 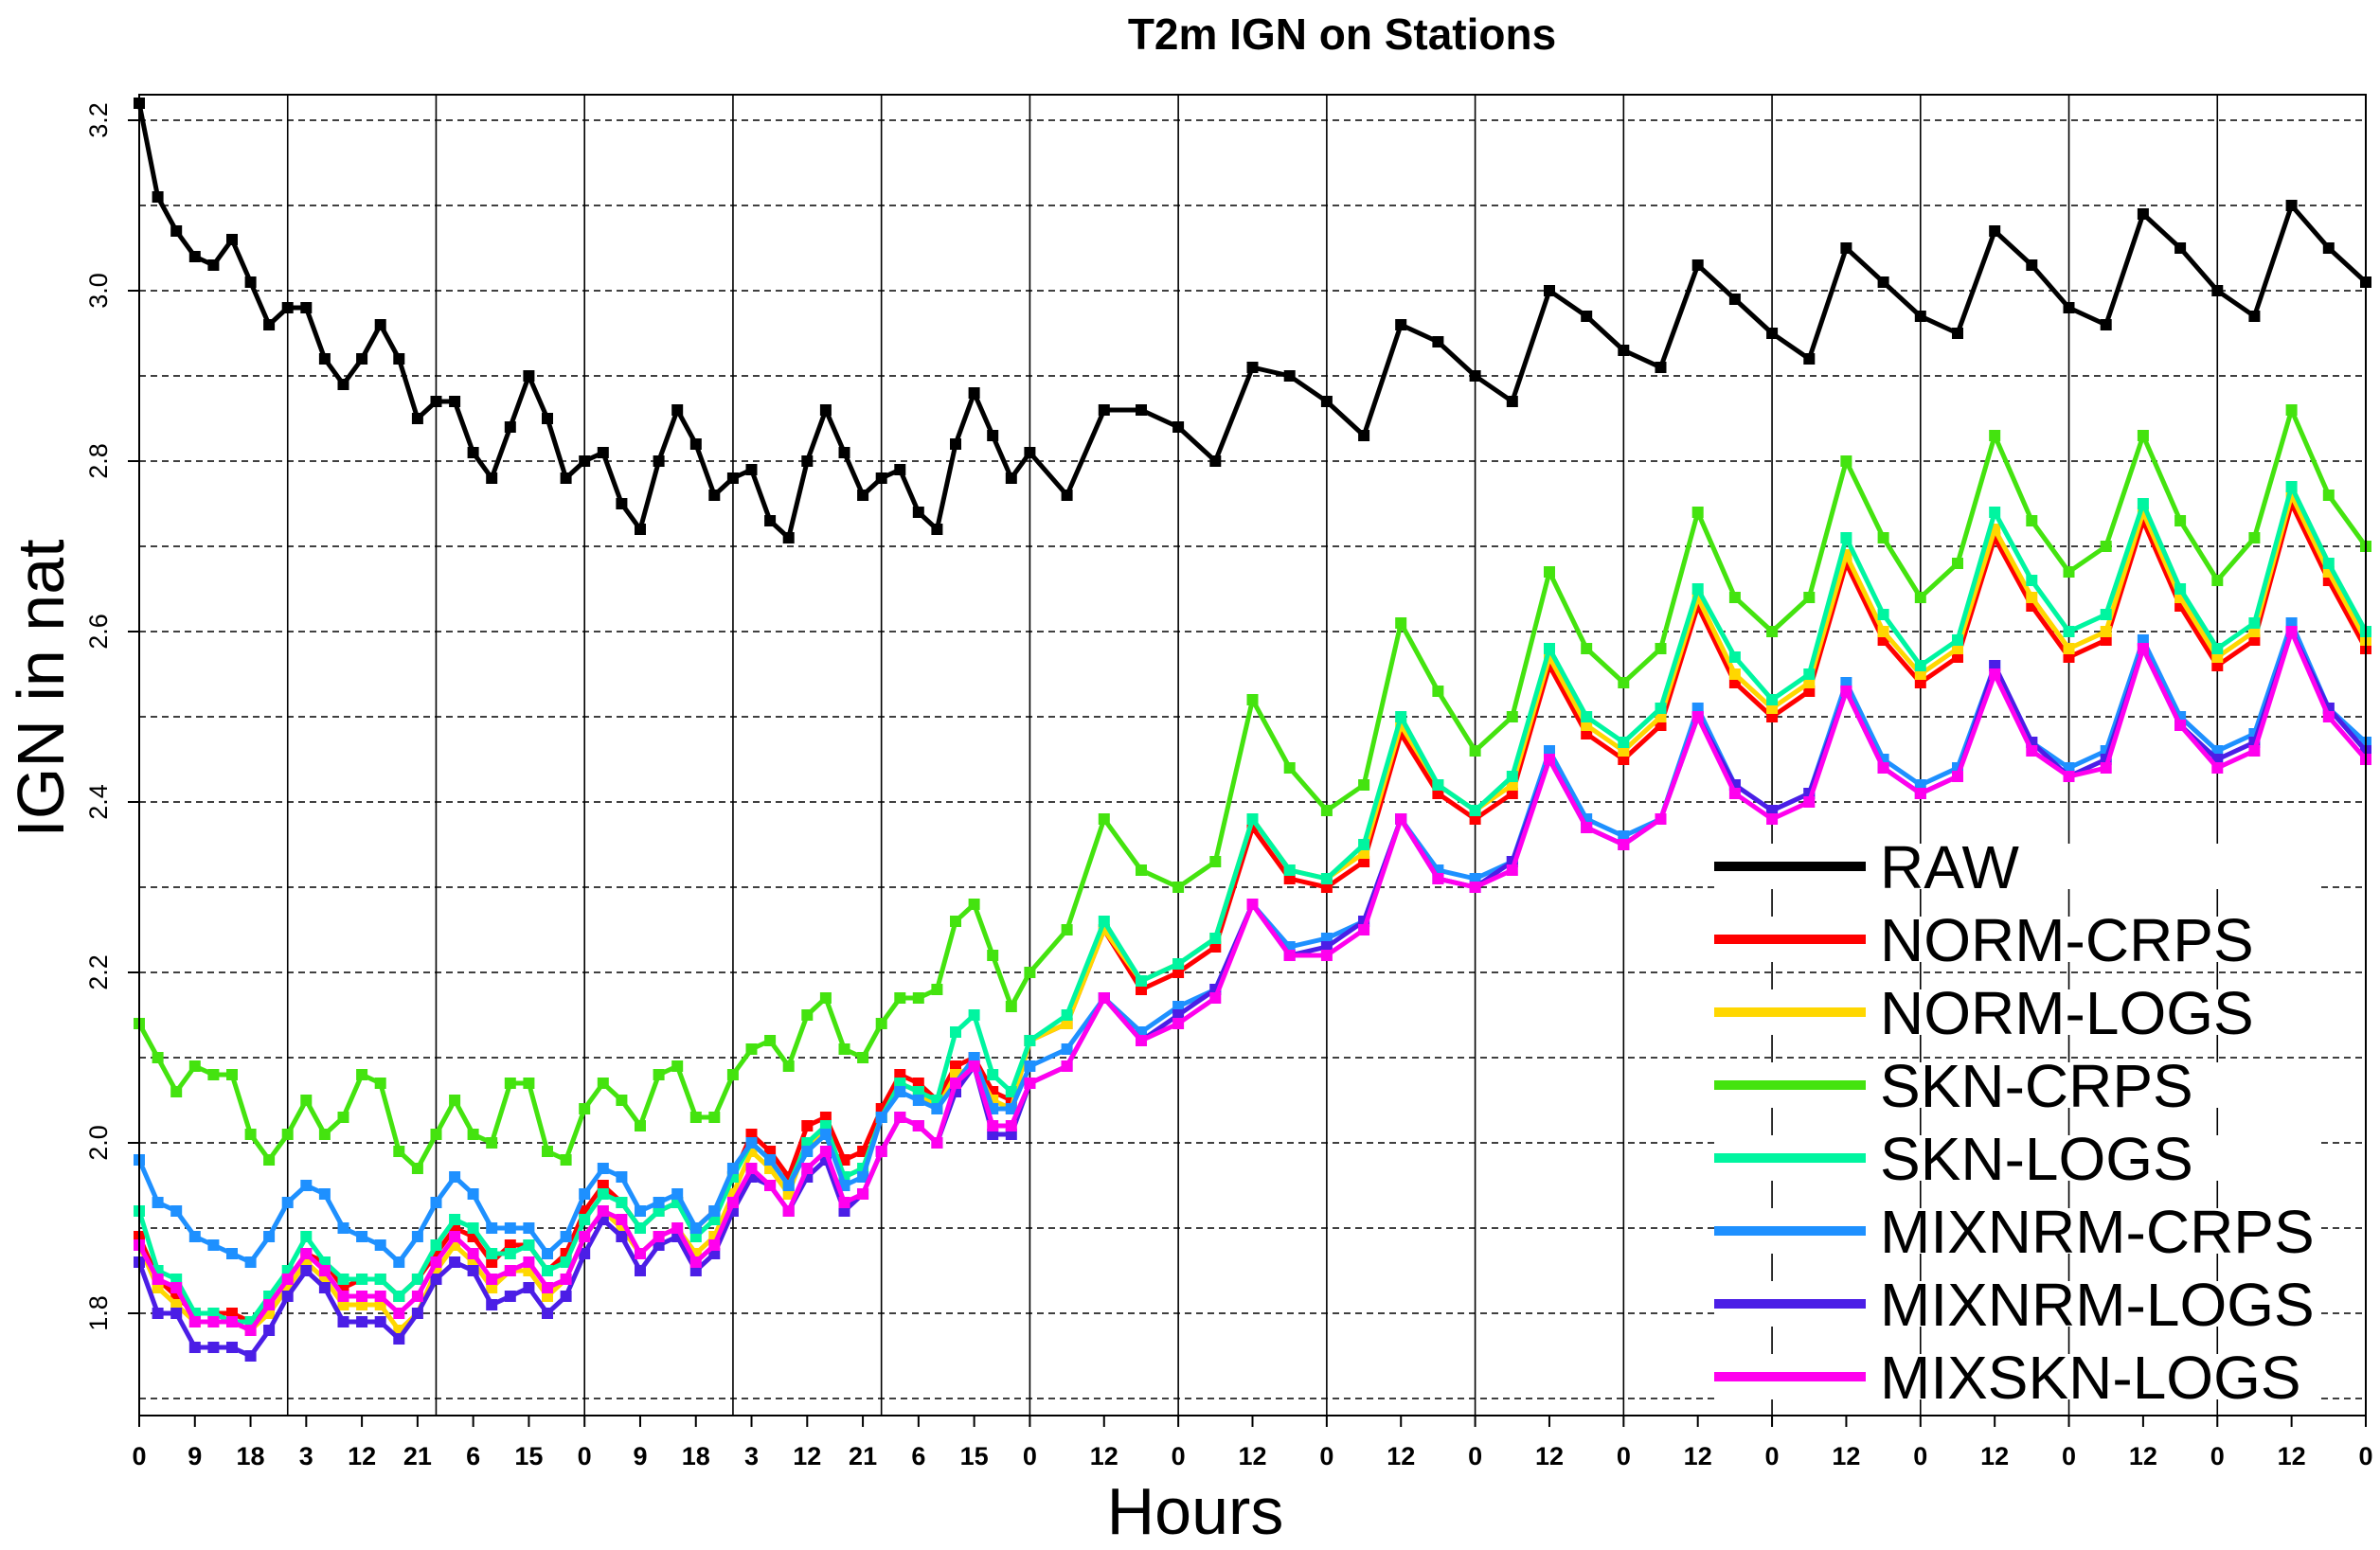 I want to click on chart-title: T2m IGN on Stations, so click(x=1342, y=34).